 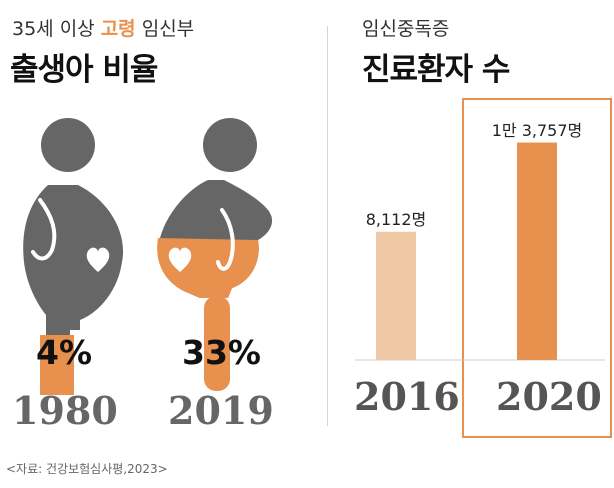 I want to click on left-subtitle-suffix: 임신부, so click(x=165, y=29).